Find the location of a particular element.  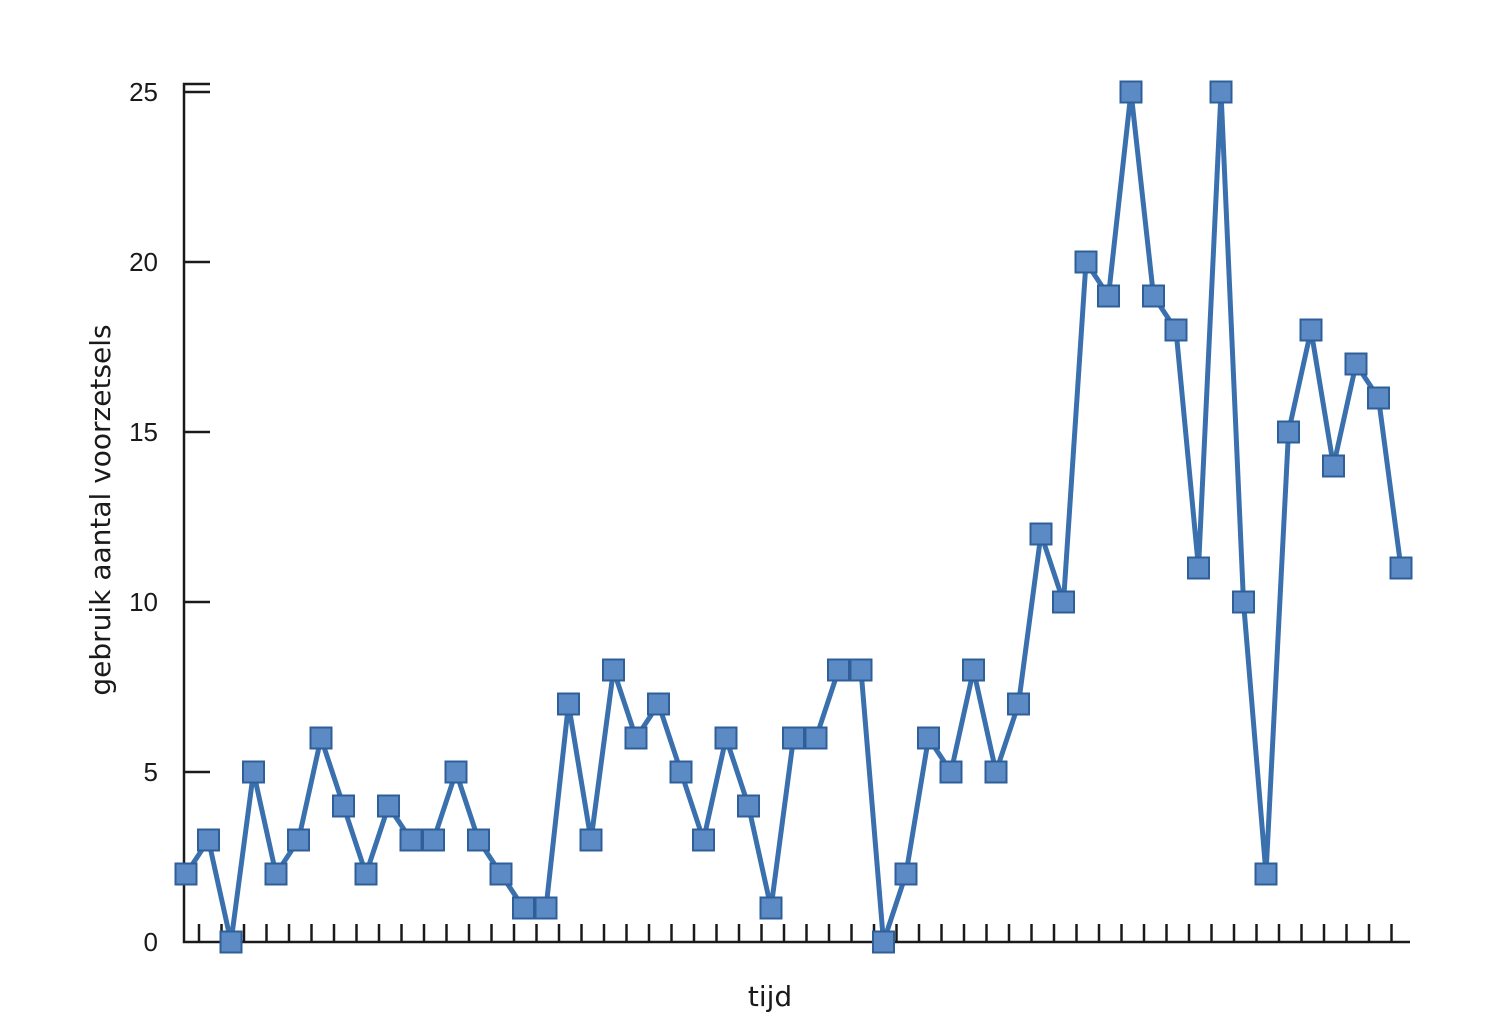

y-tick-label: 5 is located at coordinates (151, 772).